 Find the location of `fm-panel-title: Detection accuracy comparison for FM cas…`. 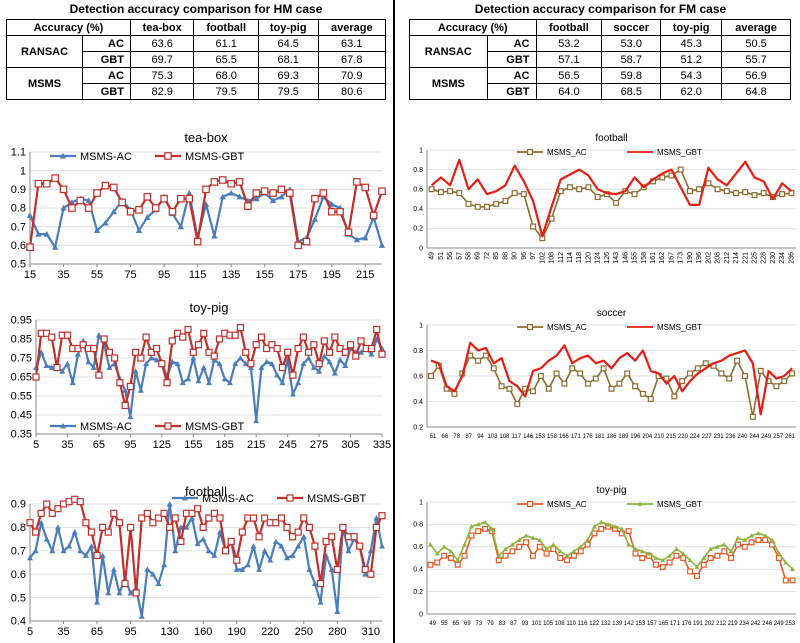

fm-panel-title: Detection accuracy comparison for FM cas… is located at coordinates (600, 9).